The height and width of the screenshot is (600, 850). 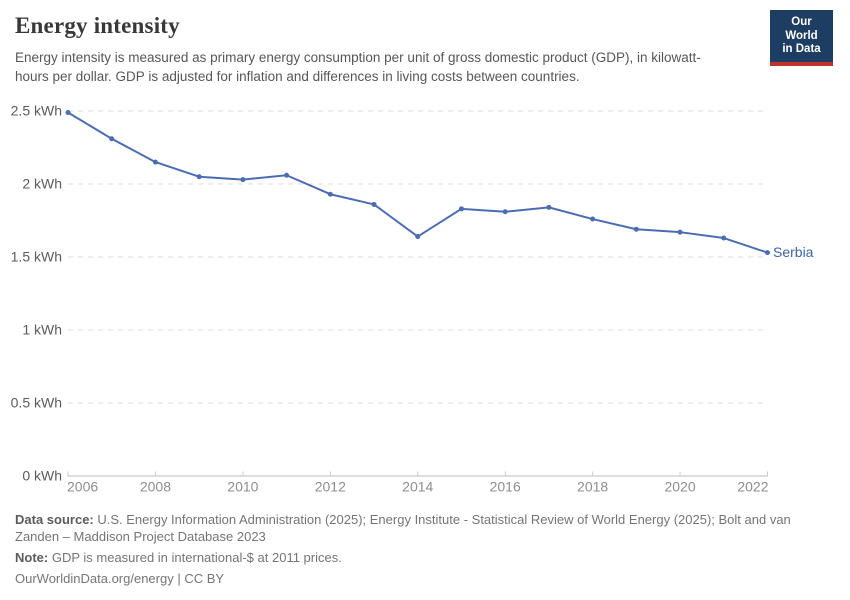 I want to click on logo-line-2: in Data, so click(x=801, y=49).